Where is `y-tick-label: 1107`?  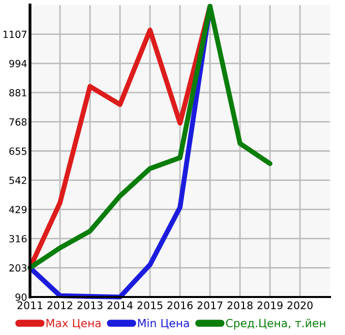
y-tick-label: 1107 is located at coordinates (15, 34).